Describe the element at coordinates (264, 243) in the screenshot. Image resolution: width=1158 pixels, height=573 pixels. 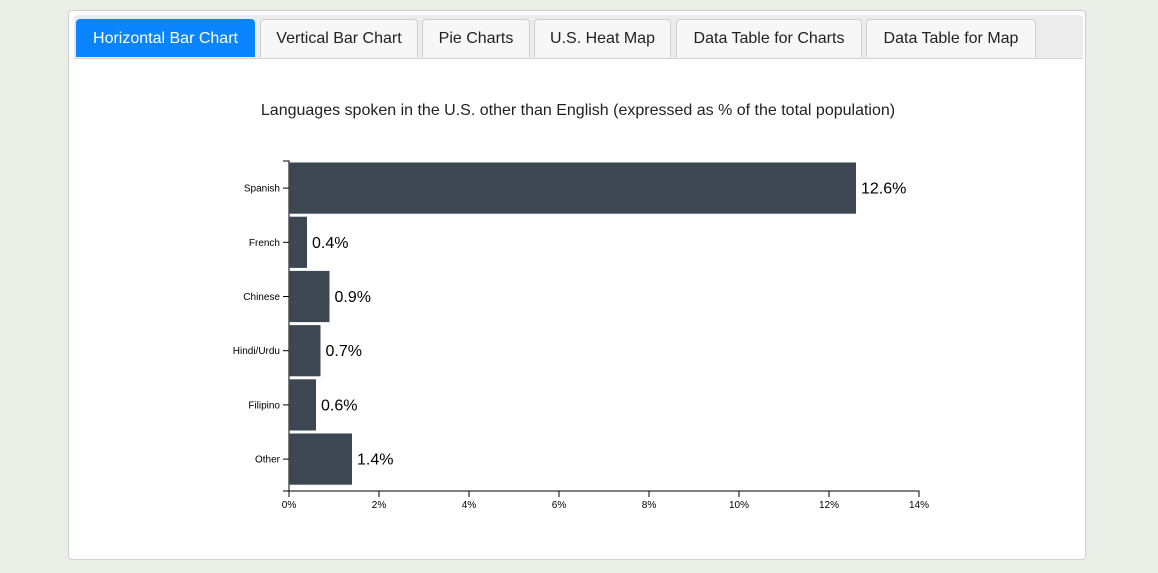
I see `y-tick-label: French` at that location.